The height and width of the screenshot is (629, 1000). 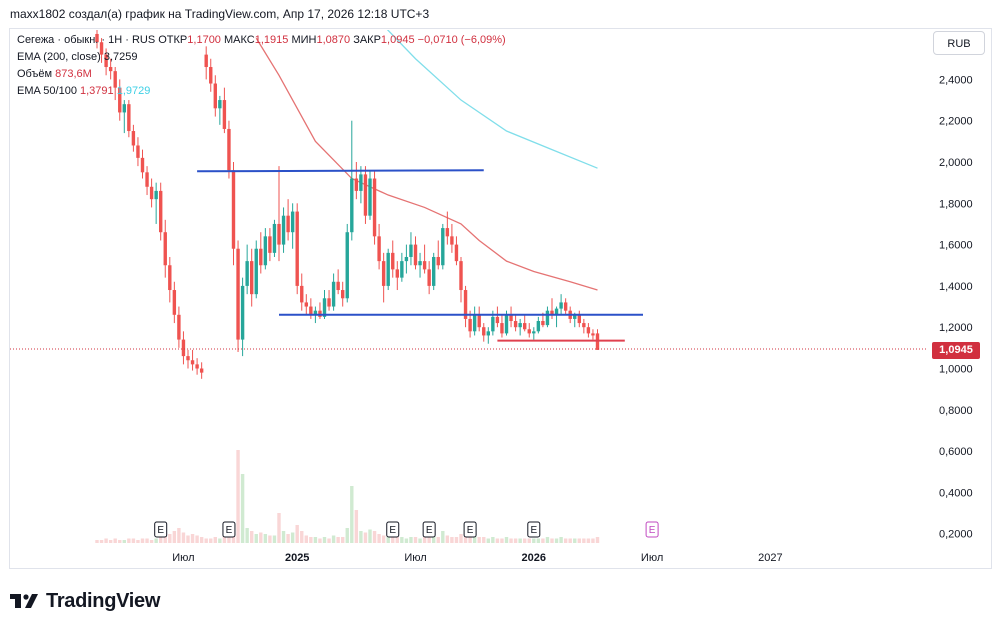 What do you see at coordinates (956, 493) in the screenshot?
I see `y-tick-label: 0,4000` at bounding box center [956, 493].